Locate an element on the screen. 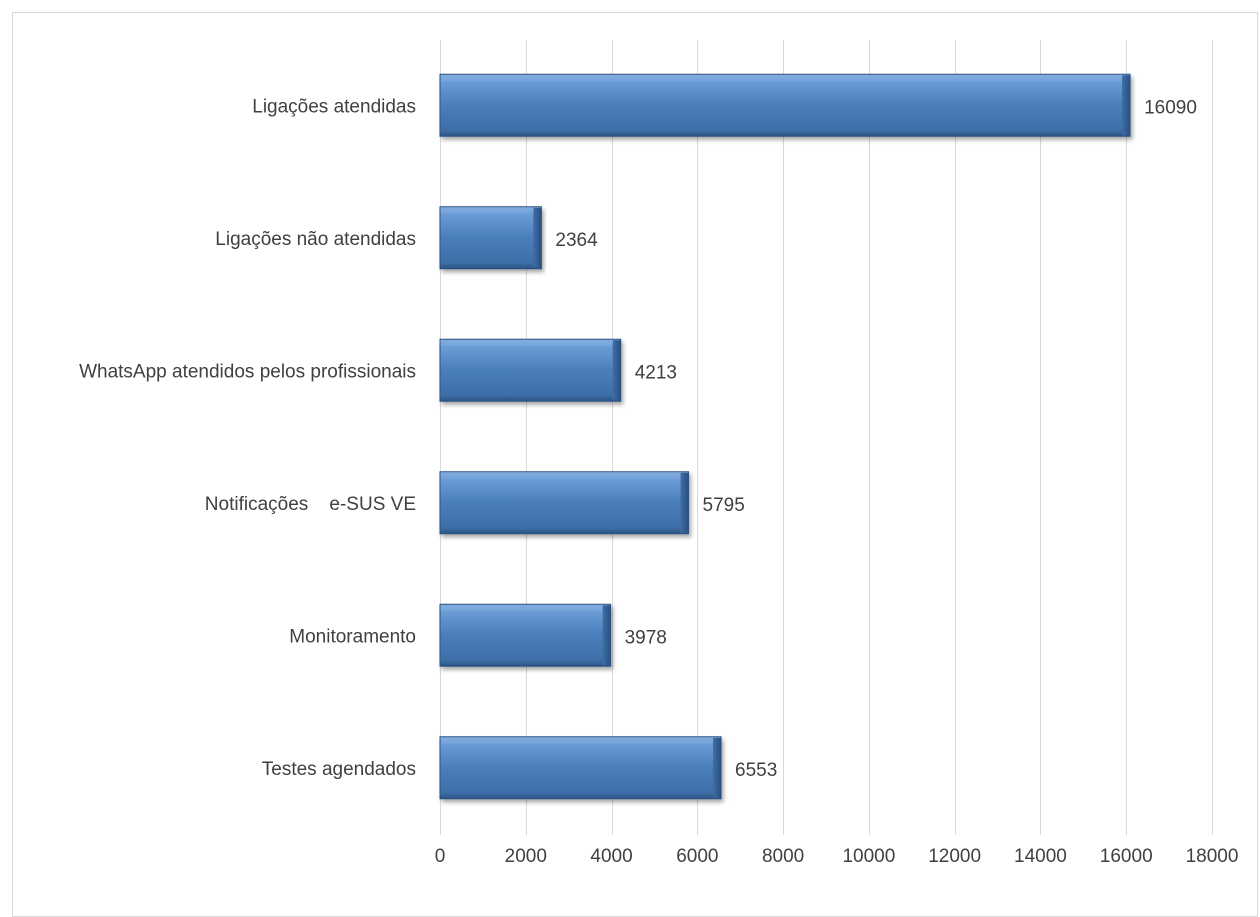 This screenshot has width=1260, height=917. category-label: Monitoramento is located at coordinates (352, 636).